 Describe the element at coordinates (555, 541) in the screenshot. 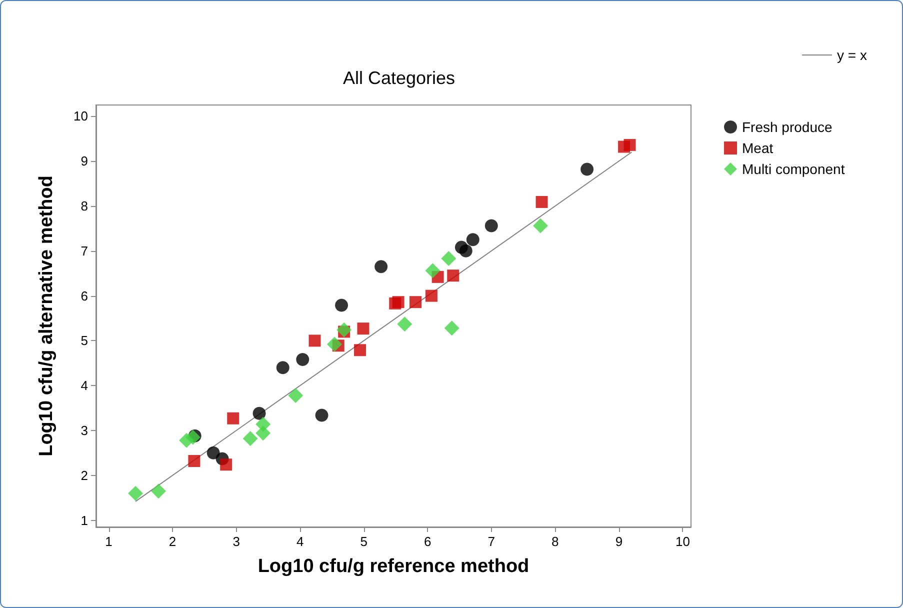

I see `x-tick-label: 8` at that location.